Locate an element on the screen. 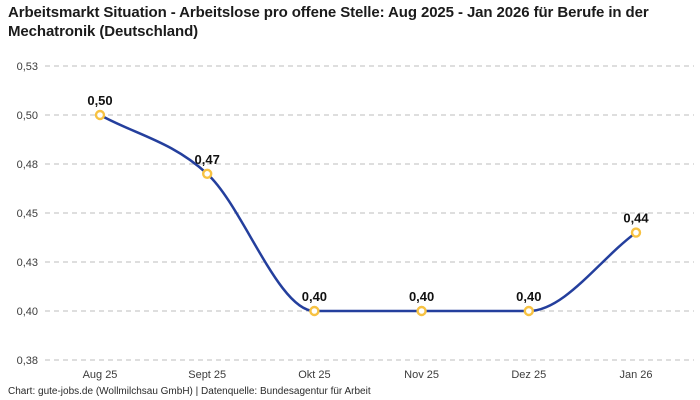 Image resolution: width=700 pixels, height=400 pixels. x-tick-label: Sept 25 is located at coordinates (207, 375).